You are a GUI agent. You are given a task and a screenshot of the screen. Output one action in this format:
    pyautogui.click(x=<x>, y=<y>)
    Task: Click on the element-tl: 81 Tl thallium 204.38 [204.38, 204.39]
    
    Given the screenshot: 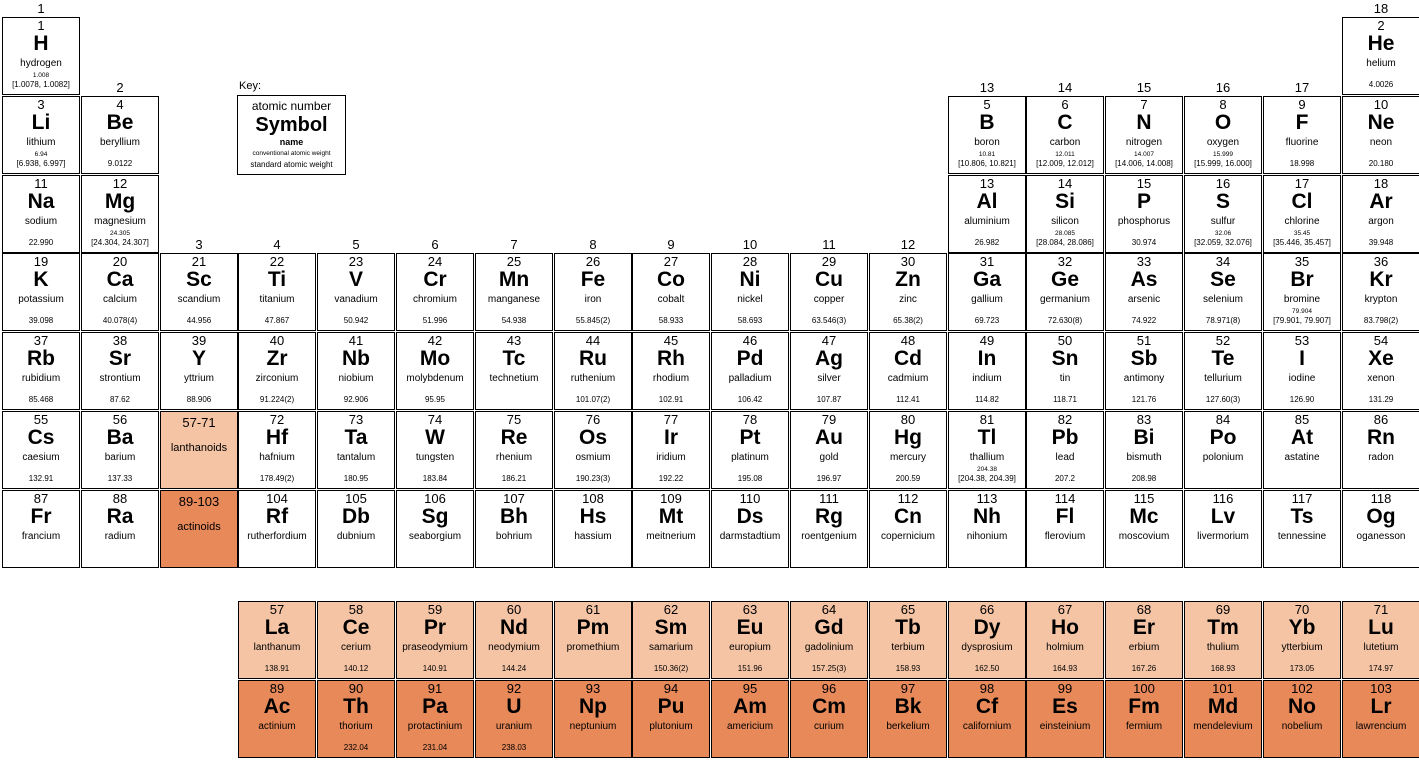 What is the action you would take?
    pyautogui.click(x=987, y=450)
    